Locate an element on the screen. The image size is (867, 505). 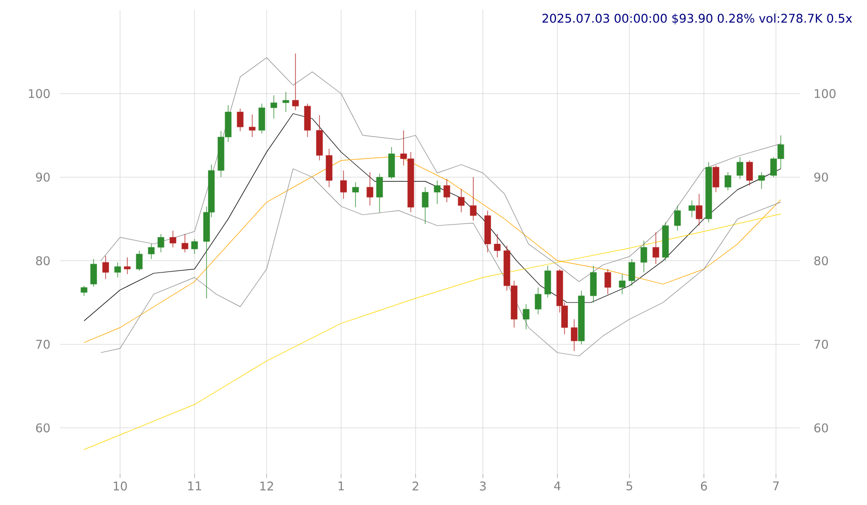
y2-tick-label: 100 is located at coordinates (825, 93).